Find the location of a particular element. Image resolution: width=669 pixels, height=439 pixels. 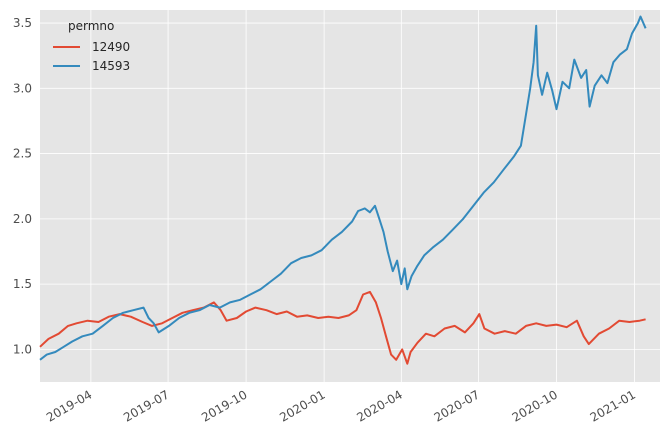

x-tick-label: 2020-01 is located at coordinates (302, 405).